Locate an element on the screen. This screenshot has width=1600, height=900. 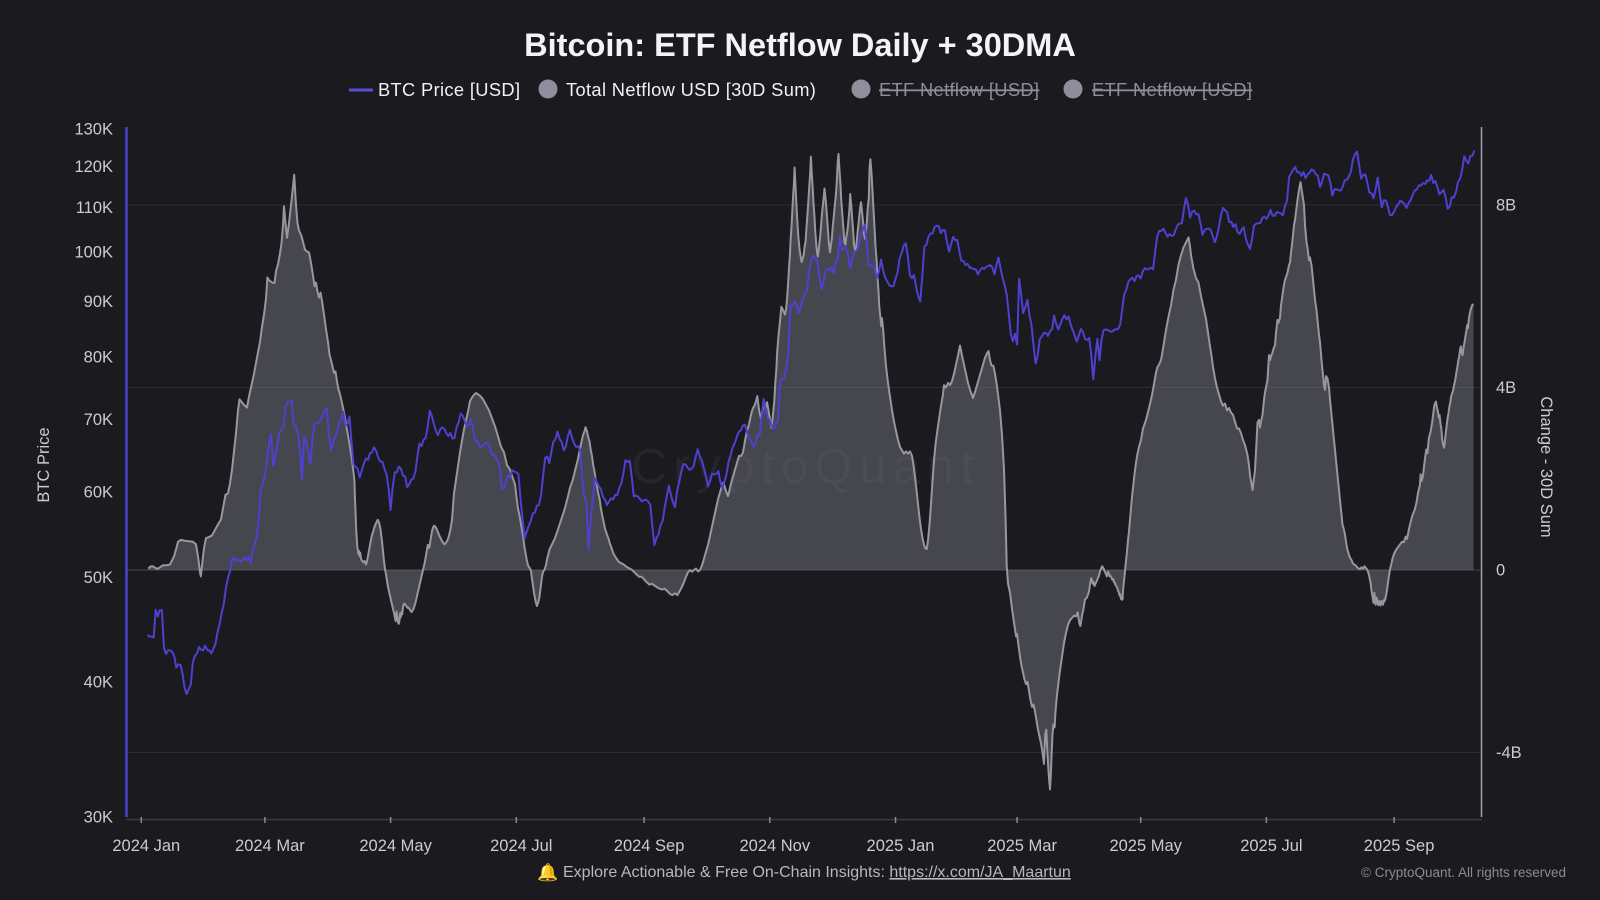
svg-text: Change - 30D Sum is located at coordinates (1546, 466).